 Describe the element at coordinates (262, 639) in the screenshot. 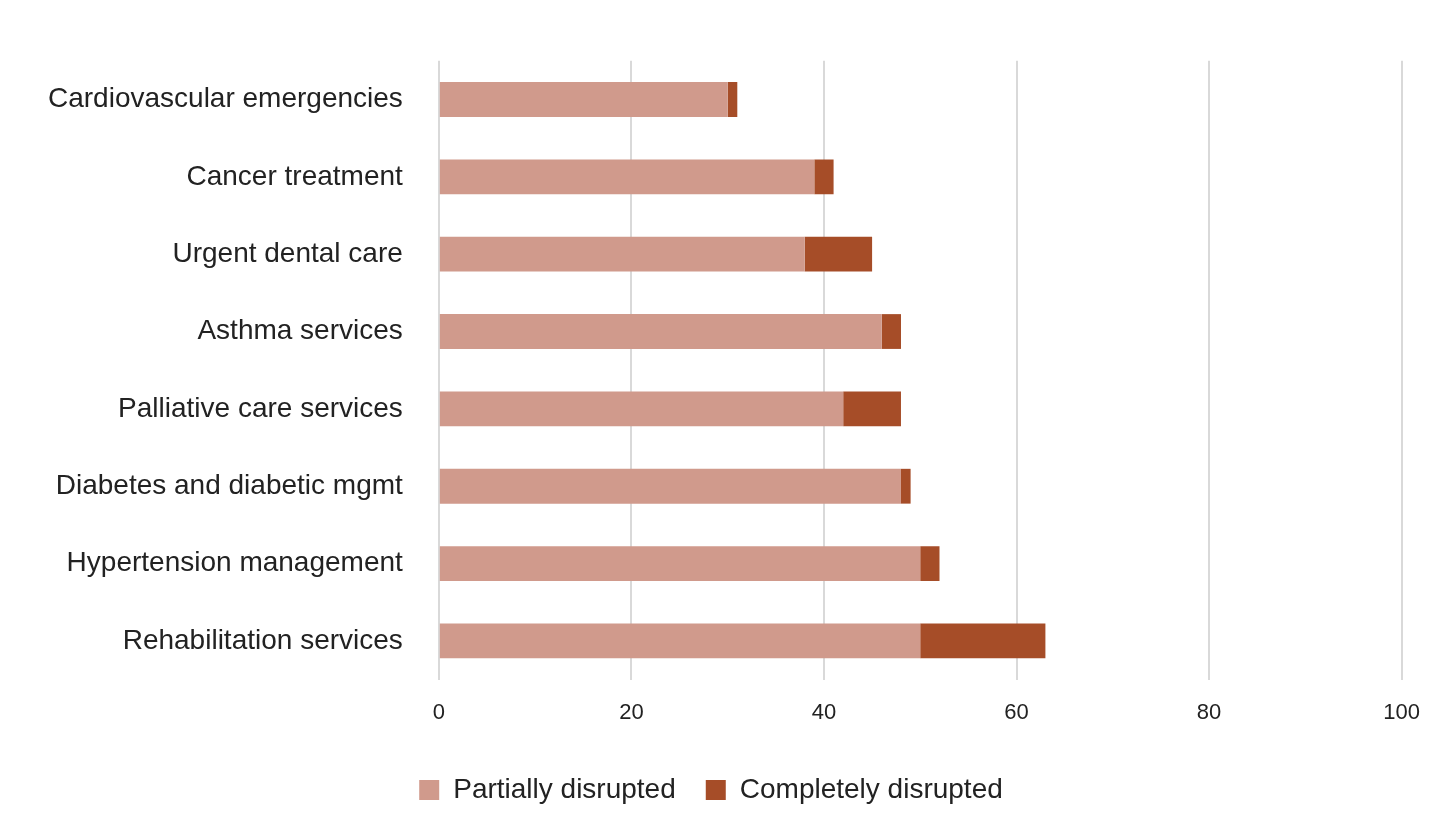

I see `y-tick-label: Rehabilitation services` at that location.